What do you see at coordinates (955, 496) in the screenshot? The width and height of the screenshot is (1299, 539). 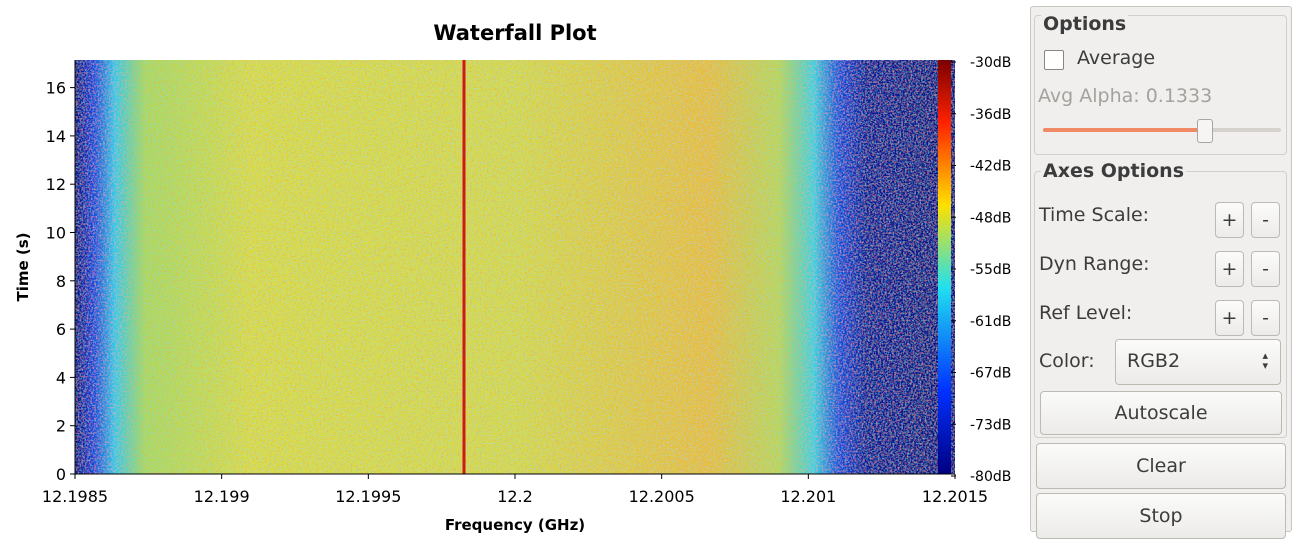 I see `x-tick-label: 12.2015` at bounding box center [955, 496].